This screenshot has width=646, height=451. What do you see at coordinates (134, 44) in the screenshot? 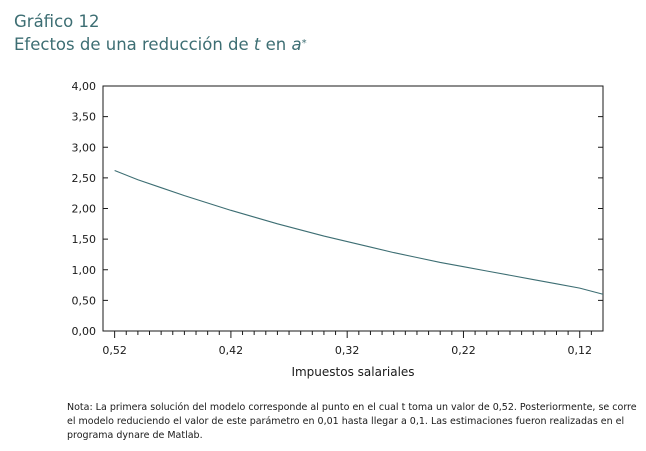
I see `title-prefix: Efectos de una reducción de` at bounding box center [134, 44].